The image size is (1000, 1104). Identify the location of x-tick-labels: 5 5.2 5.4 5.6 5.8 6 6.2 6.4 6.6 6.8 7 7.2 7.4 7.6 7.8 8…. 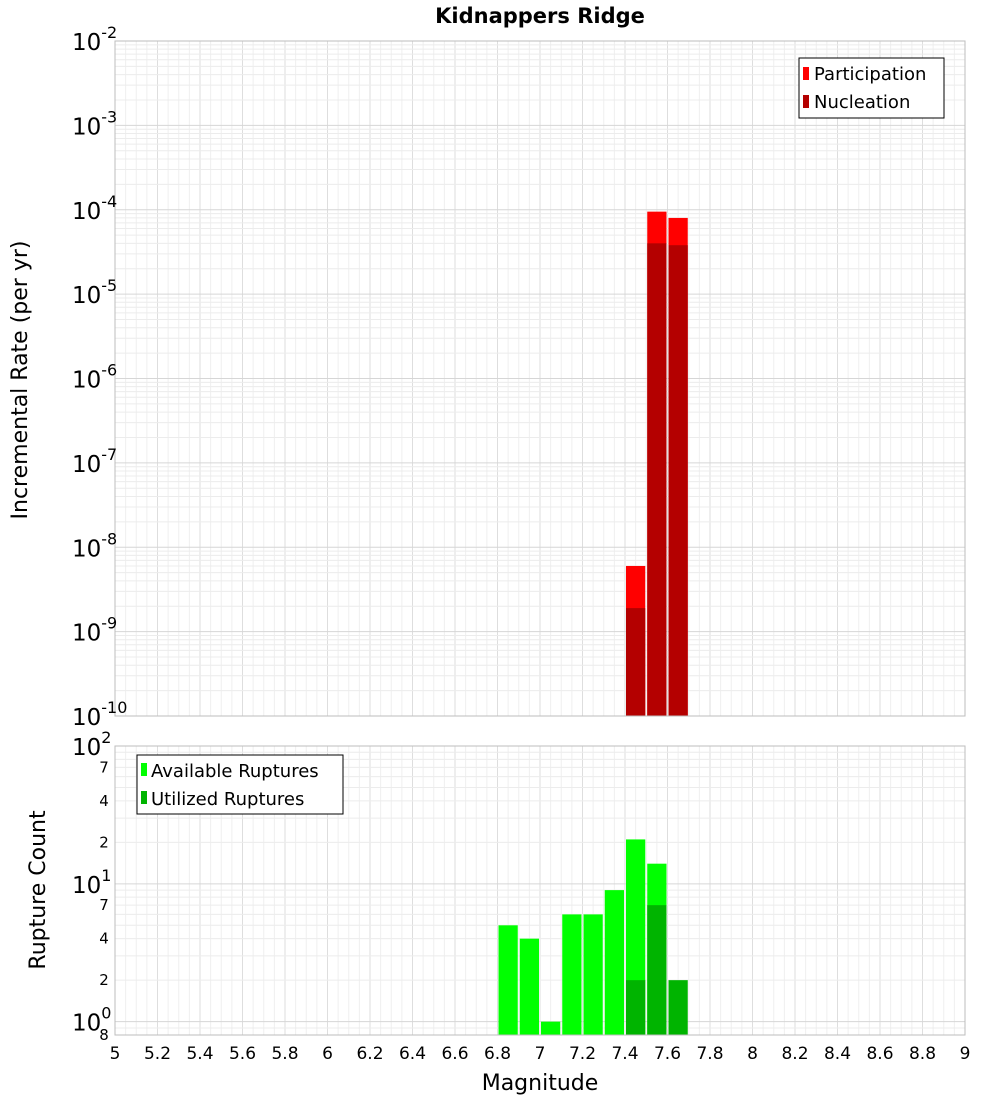
(540, 1054).